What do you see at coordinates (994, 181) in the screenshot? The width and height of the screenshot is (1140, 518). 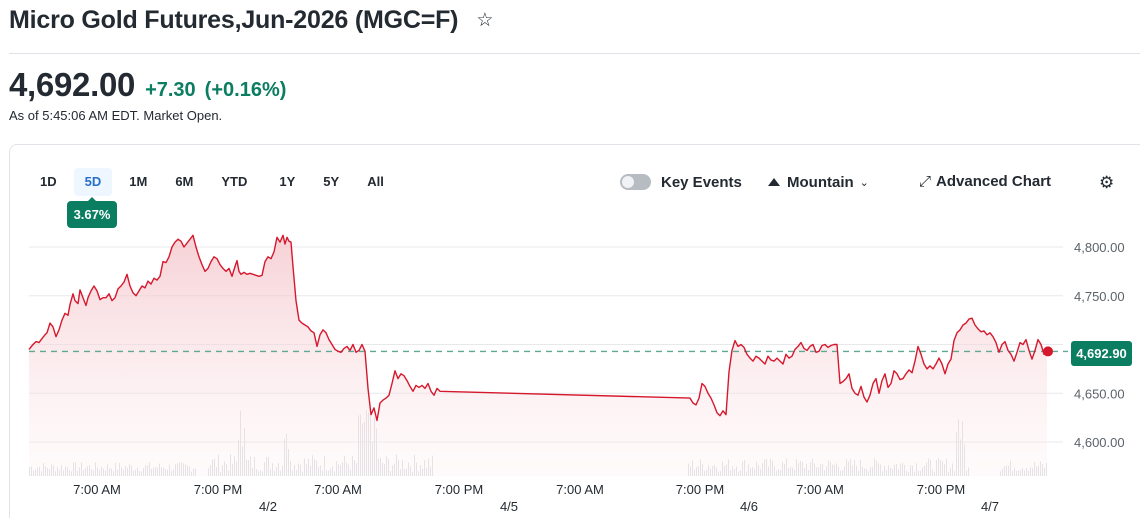 I see `advanced-chart-label: Advanced Chart` at bounding box center [994, 181].